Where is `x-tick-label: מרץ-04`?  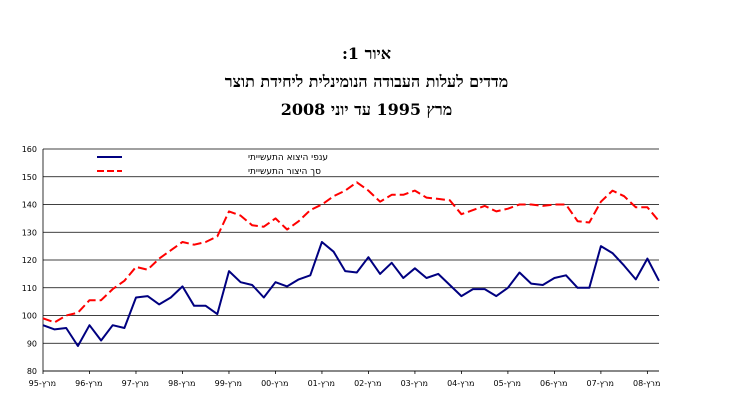
x-tick-label: מרץ-04 is located at coordinates (460, 383).